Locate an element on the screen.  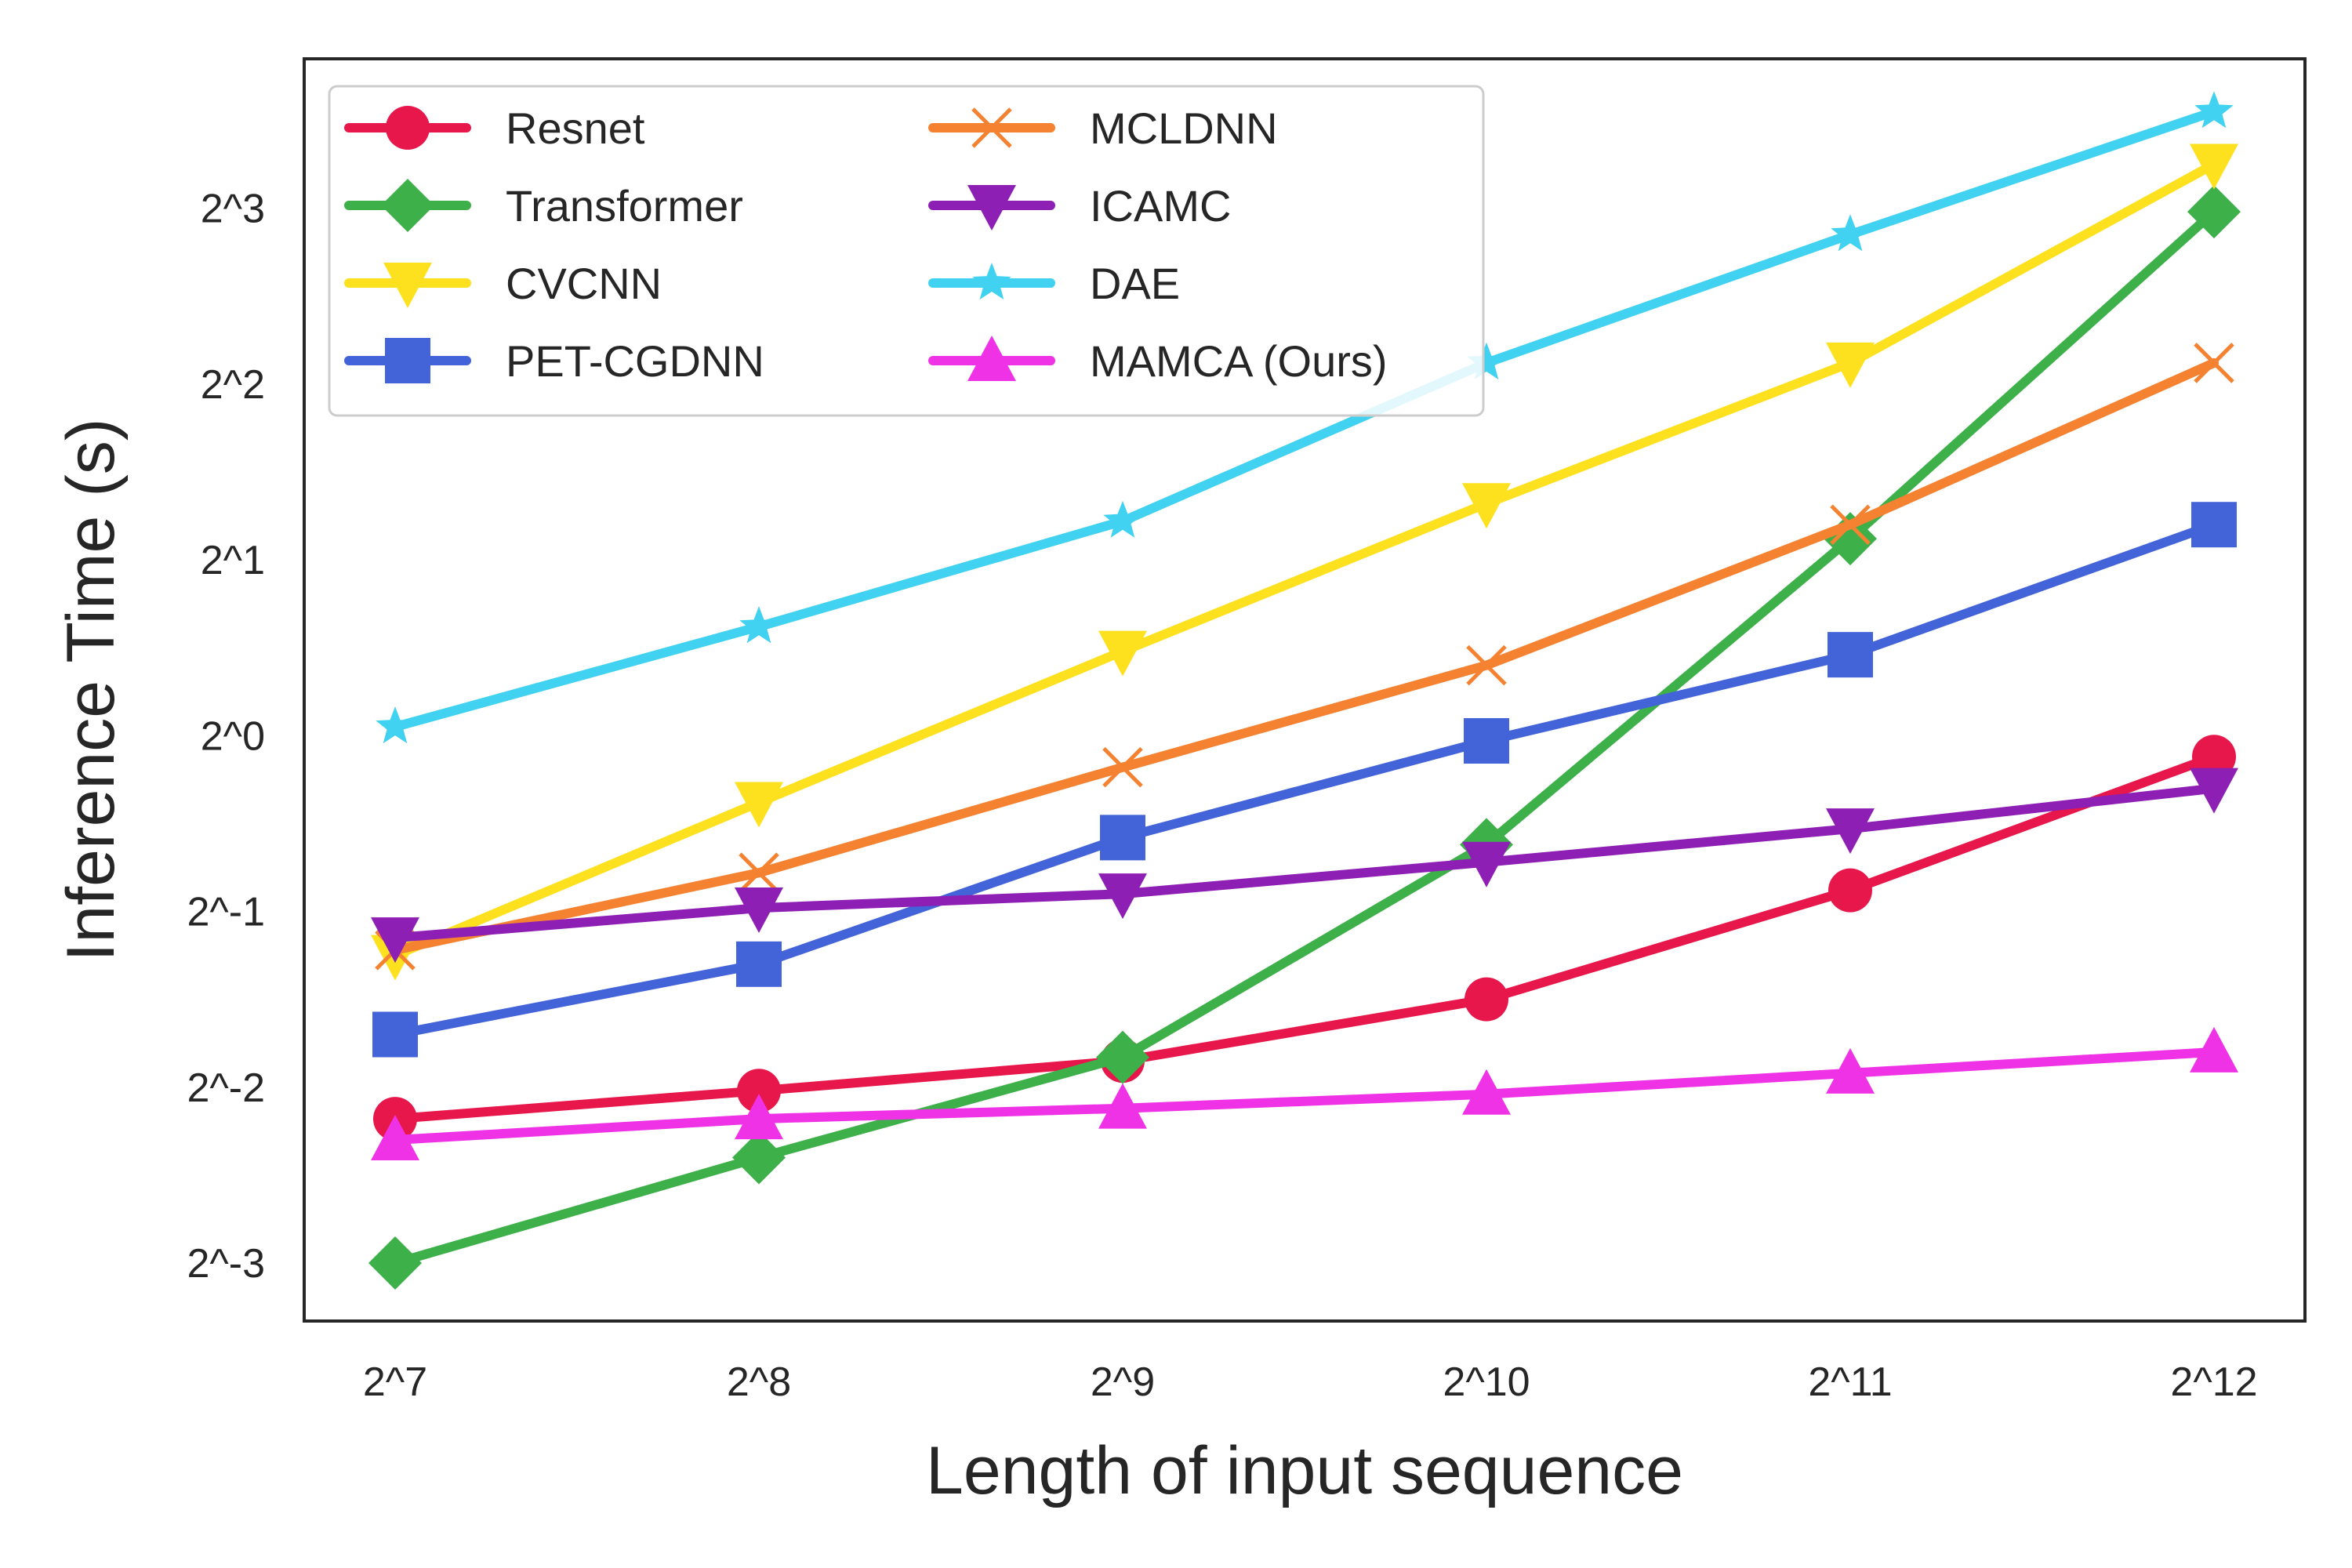
legend-marker-resnet is located at coordinates (408, 128).